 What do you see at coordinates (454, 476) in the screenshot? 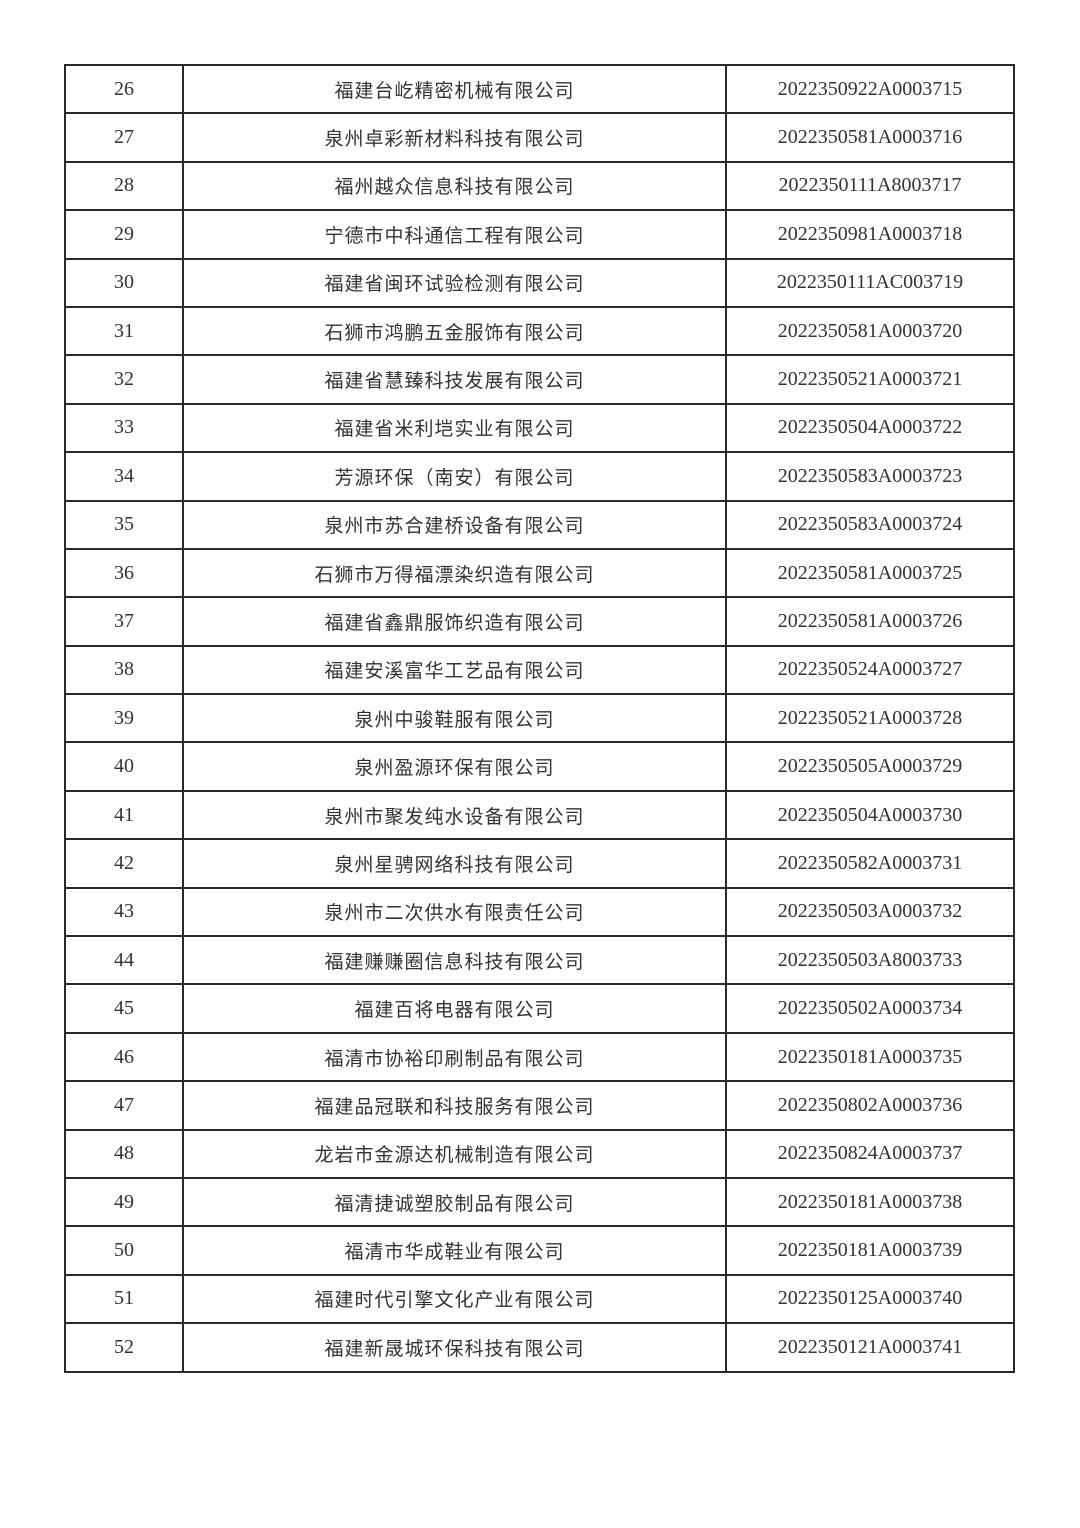
I see `company-name-cell: 芳源环保（南安）有限公司` at bounding box center [454, 476].